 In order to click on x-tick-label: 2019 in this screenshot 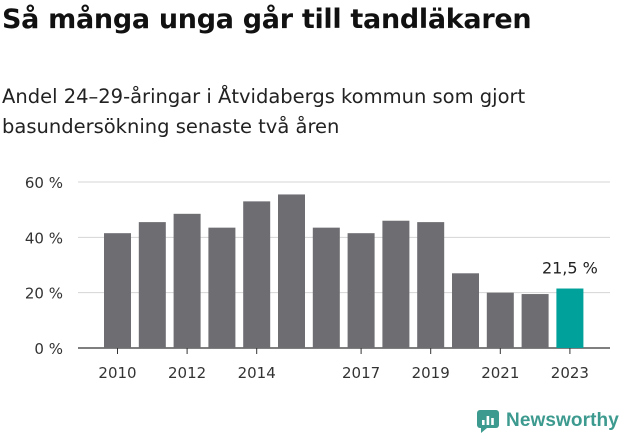, I will do `click(431, 373)`.